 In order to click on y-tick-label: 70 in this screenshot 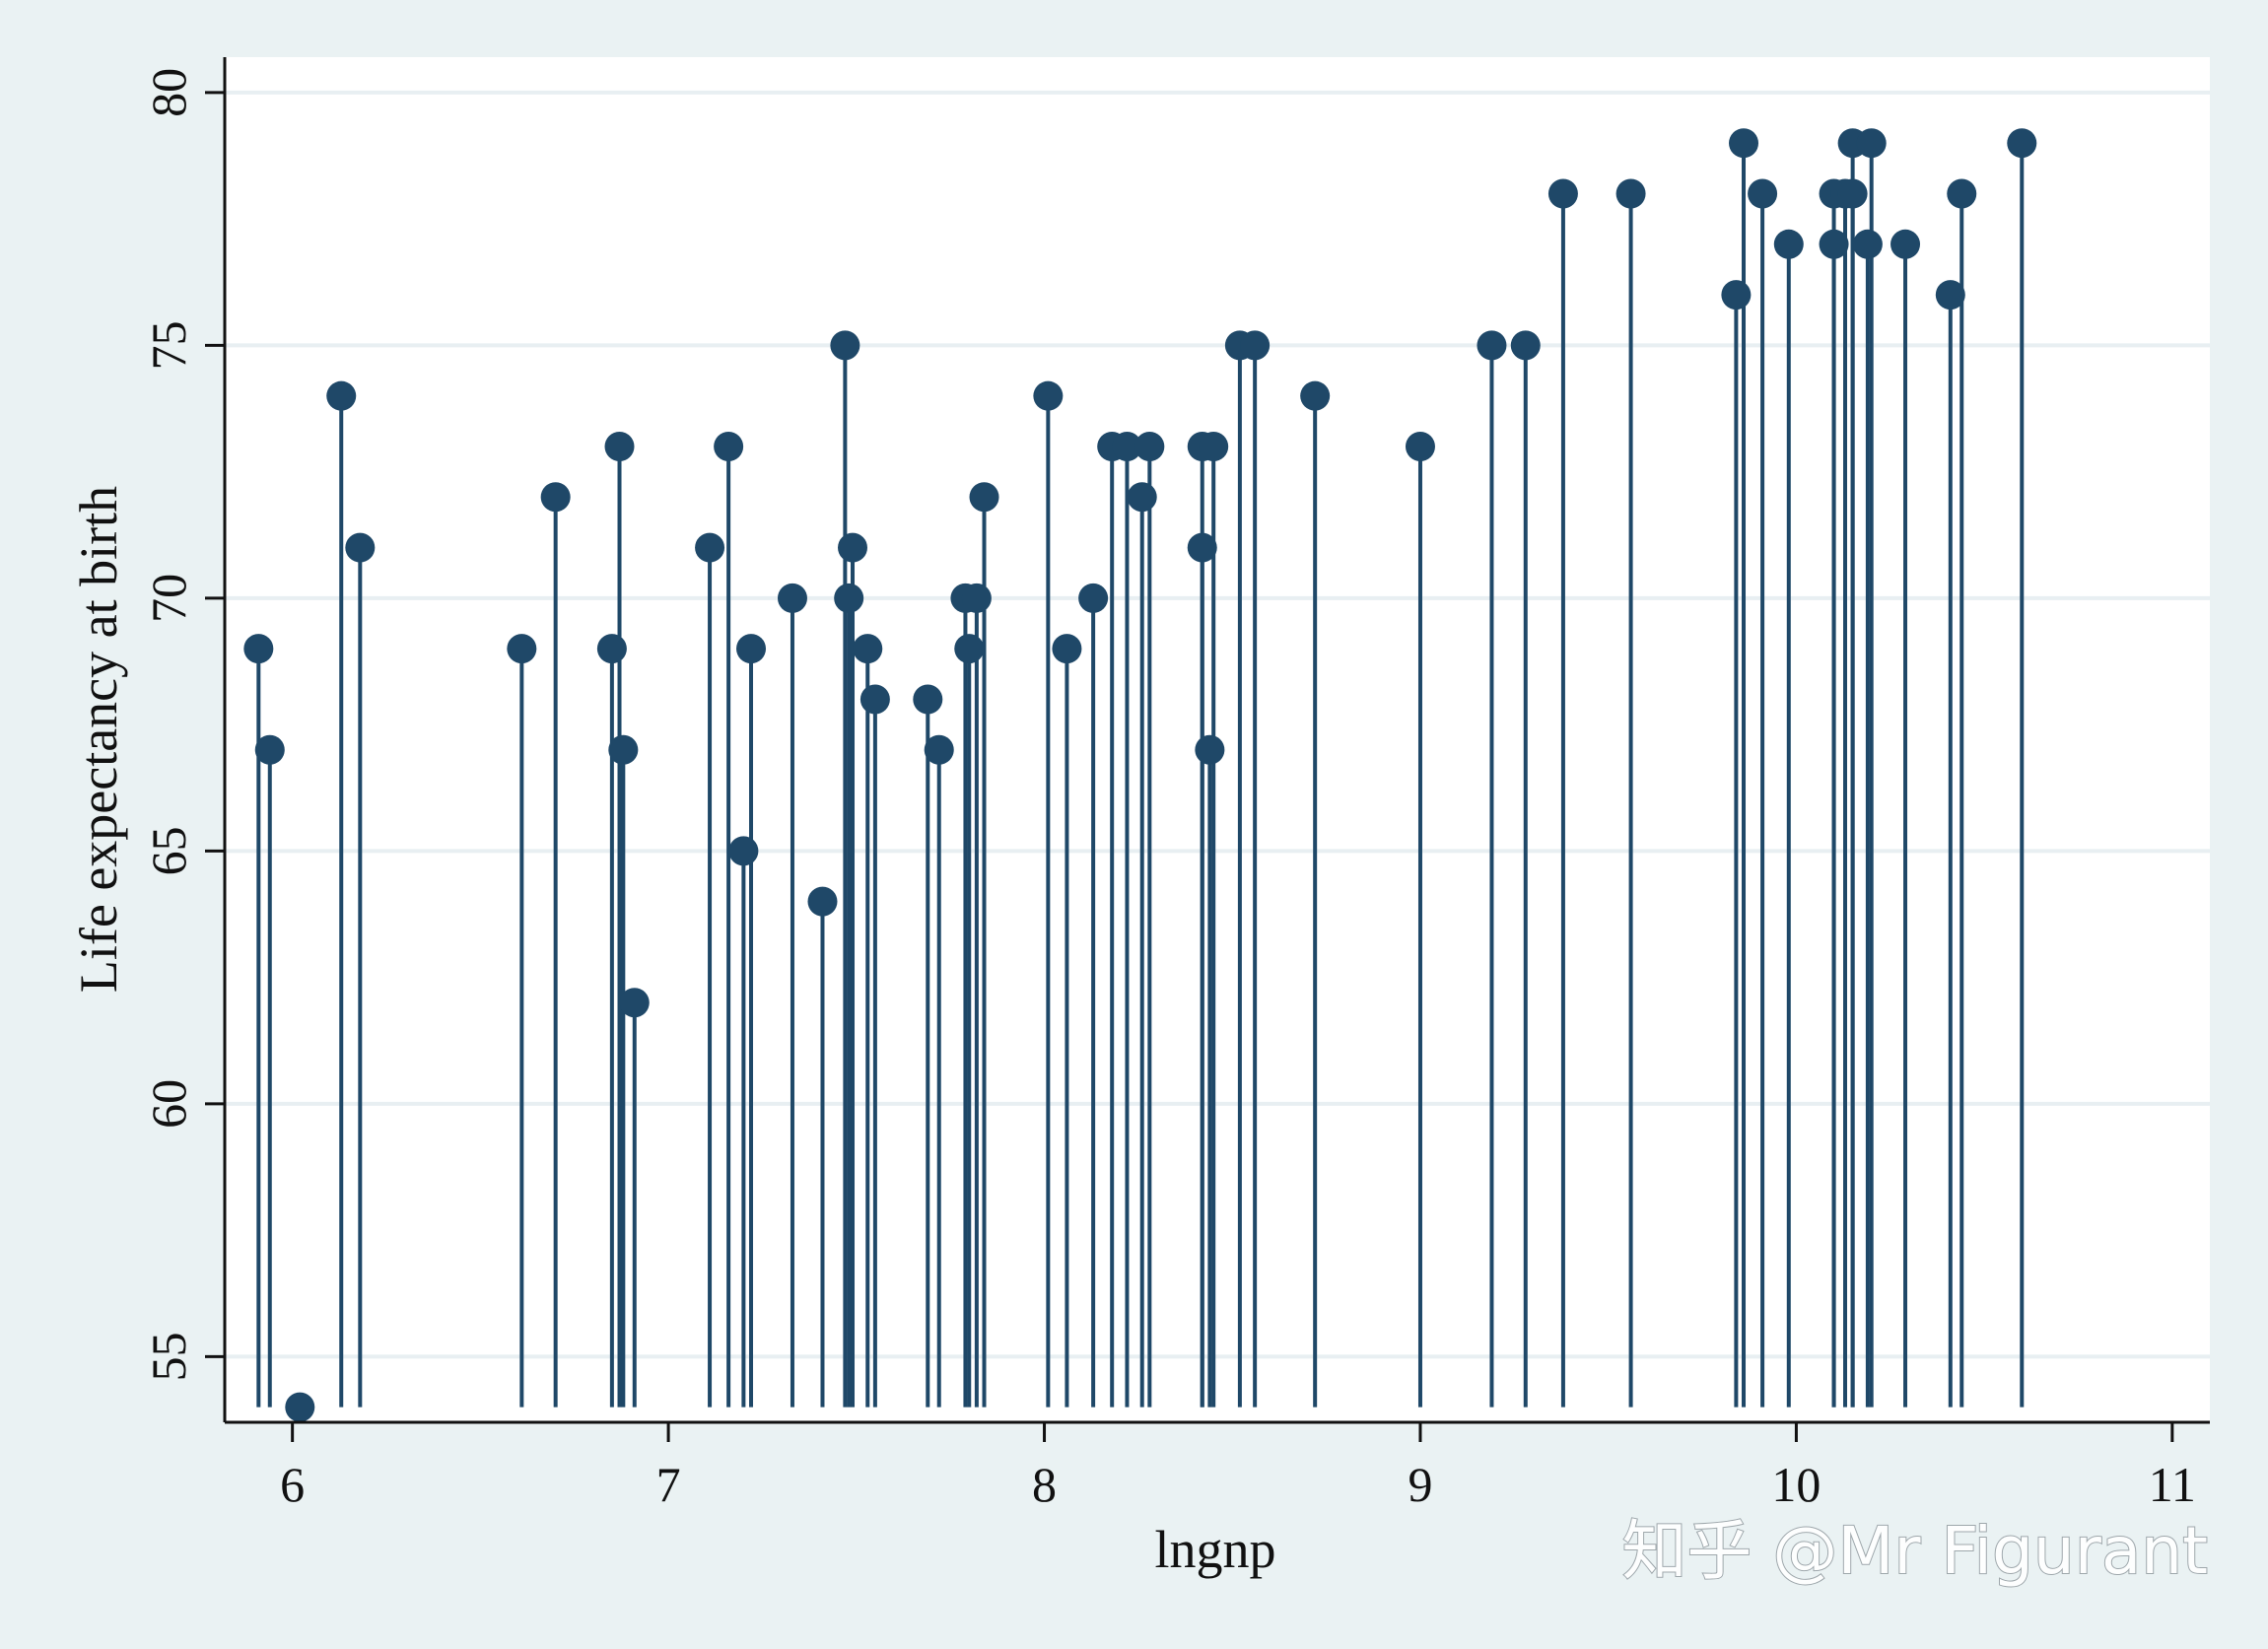, I will do `click(169, 598)`.